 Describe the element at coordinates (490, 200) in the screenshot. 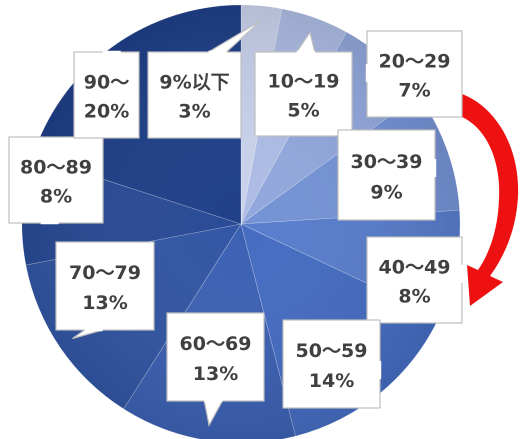

I see `rotation-arrow-icon` at that location.